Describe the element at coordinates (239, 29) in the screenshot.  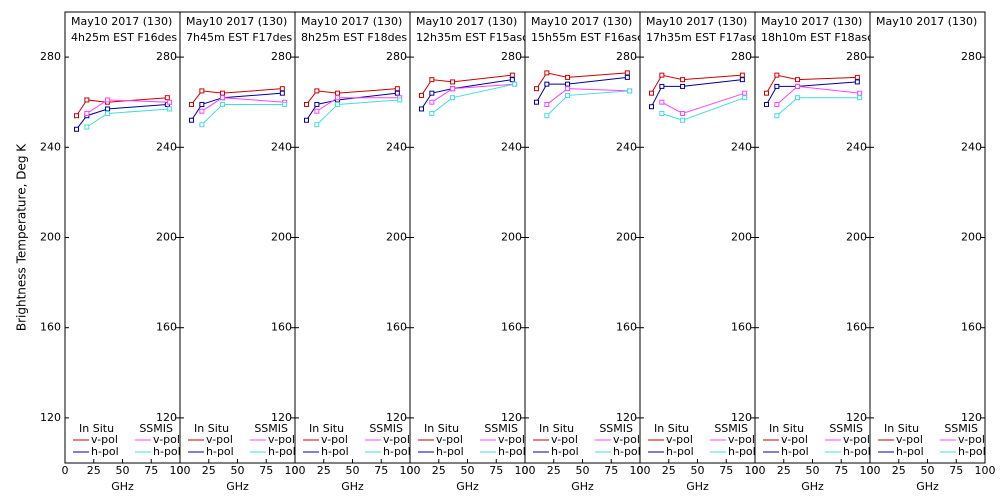
I see `panel-header: May10 2017 (130) 7h45m EST F17des` at that location.